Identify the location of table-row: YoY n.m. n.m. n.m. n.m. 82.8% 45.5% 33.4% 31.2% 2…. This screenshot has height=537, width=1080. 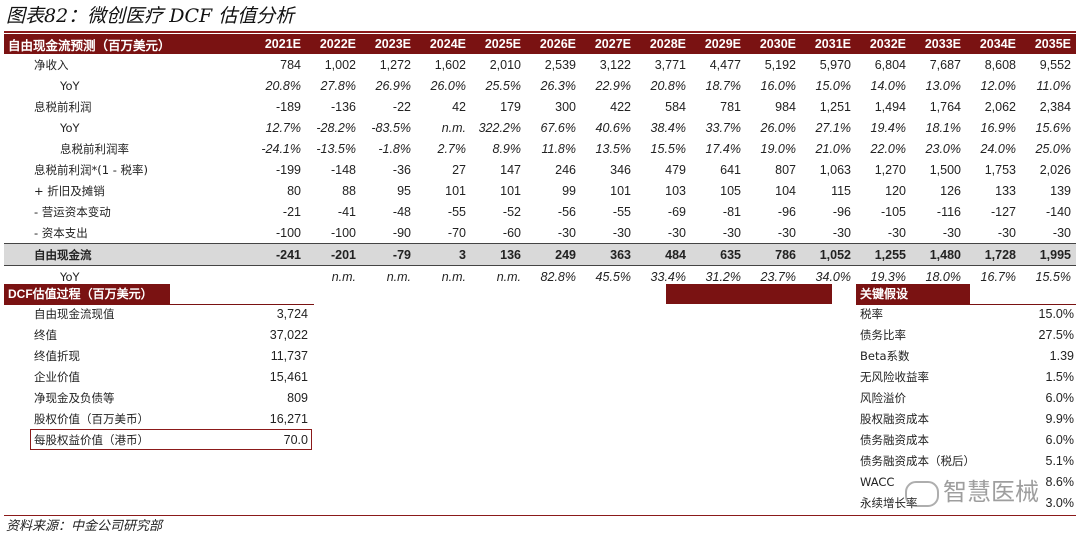
(540, 277).